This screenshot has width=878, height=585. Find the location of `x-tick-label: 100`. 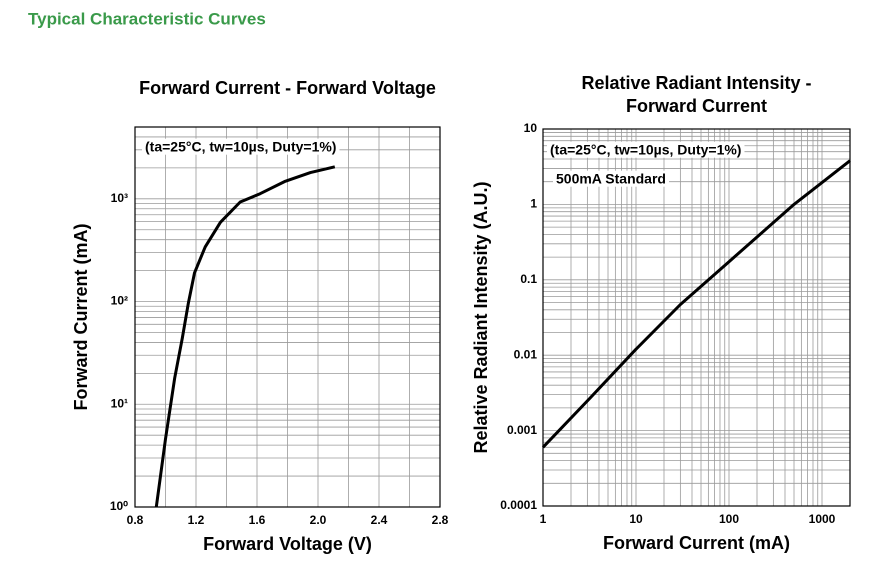

x-tick-label: 100 is located at coordinates (729, 519).